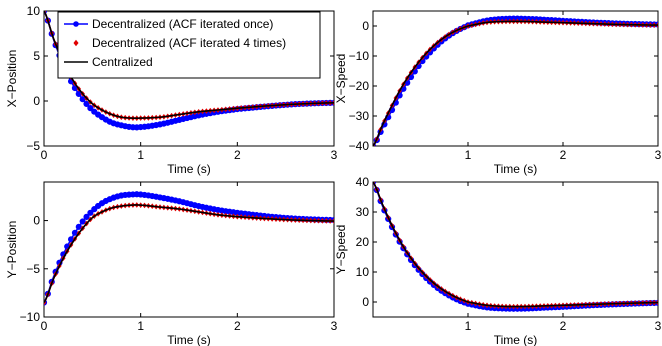  Describe the element at coordinates (122, 62) in the screenshot. I see `legend-entry-label: Centralized` at that location.